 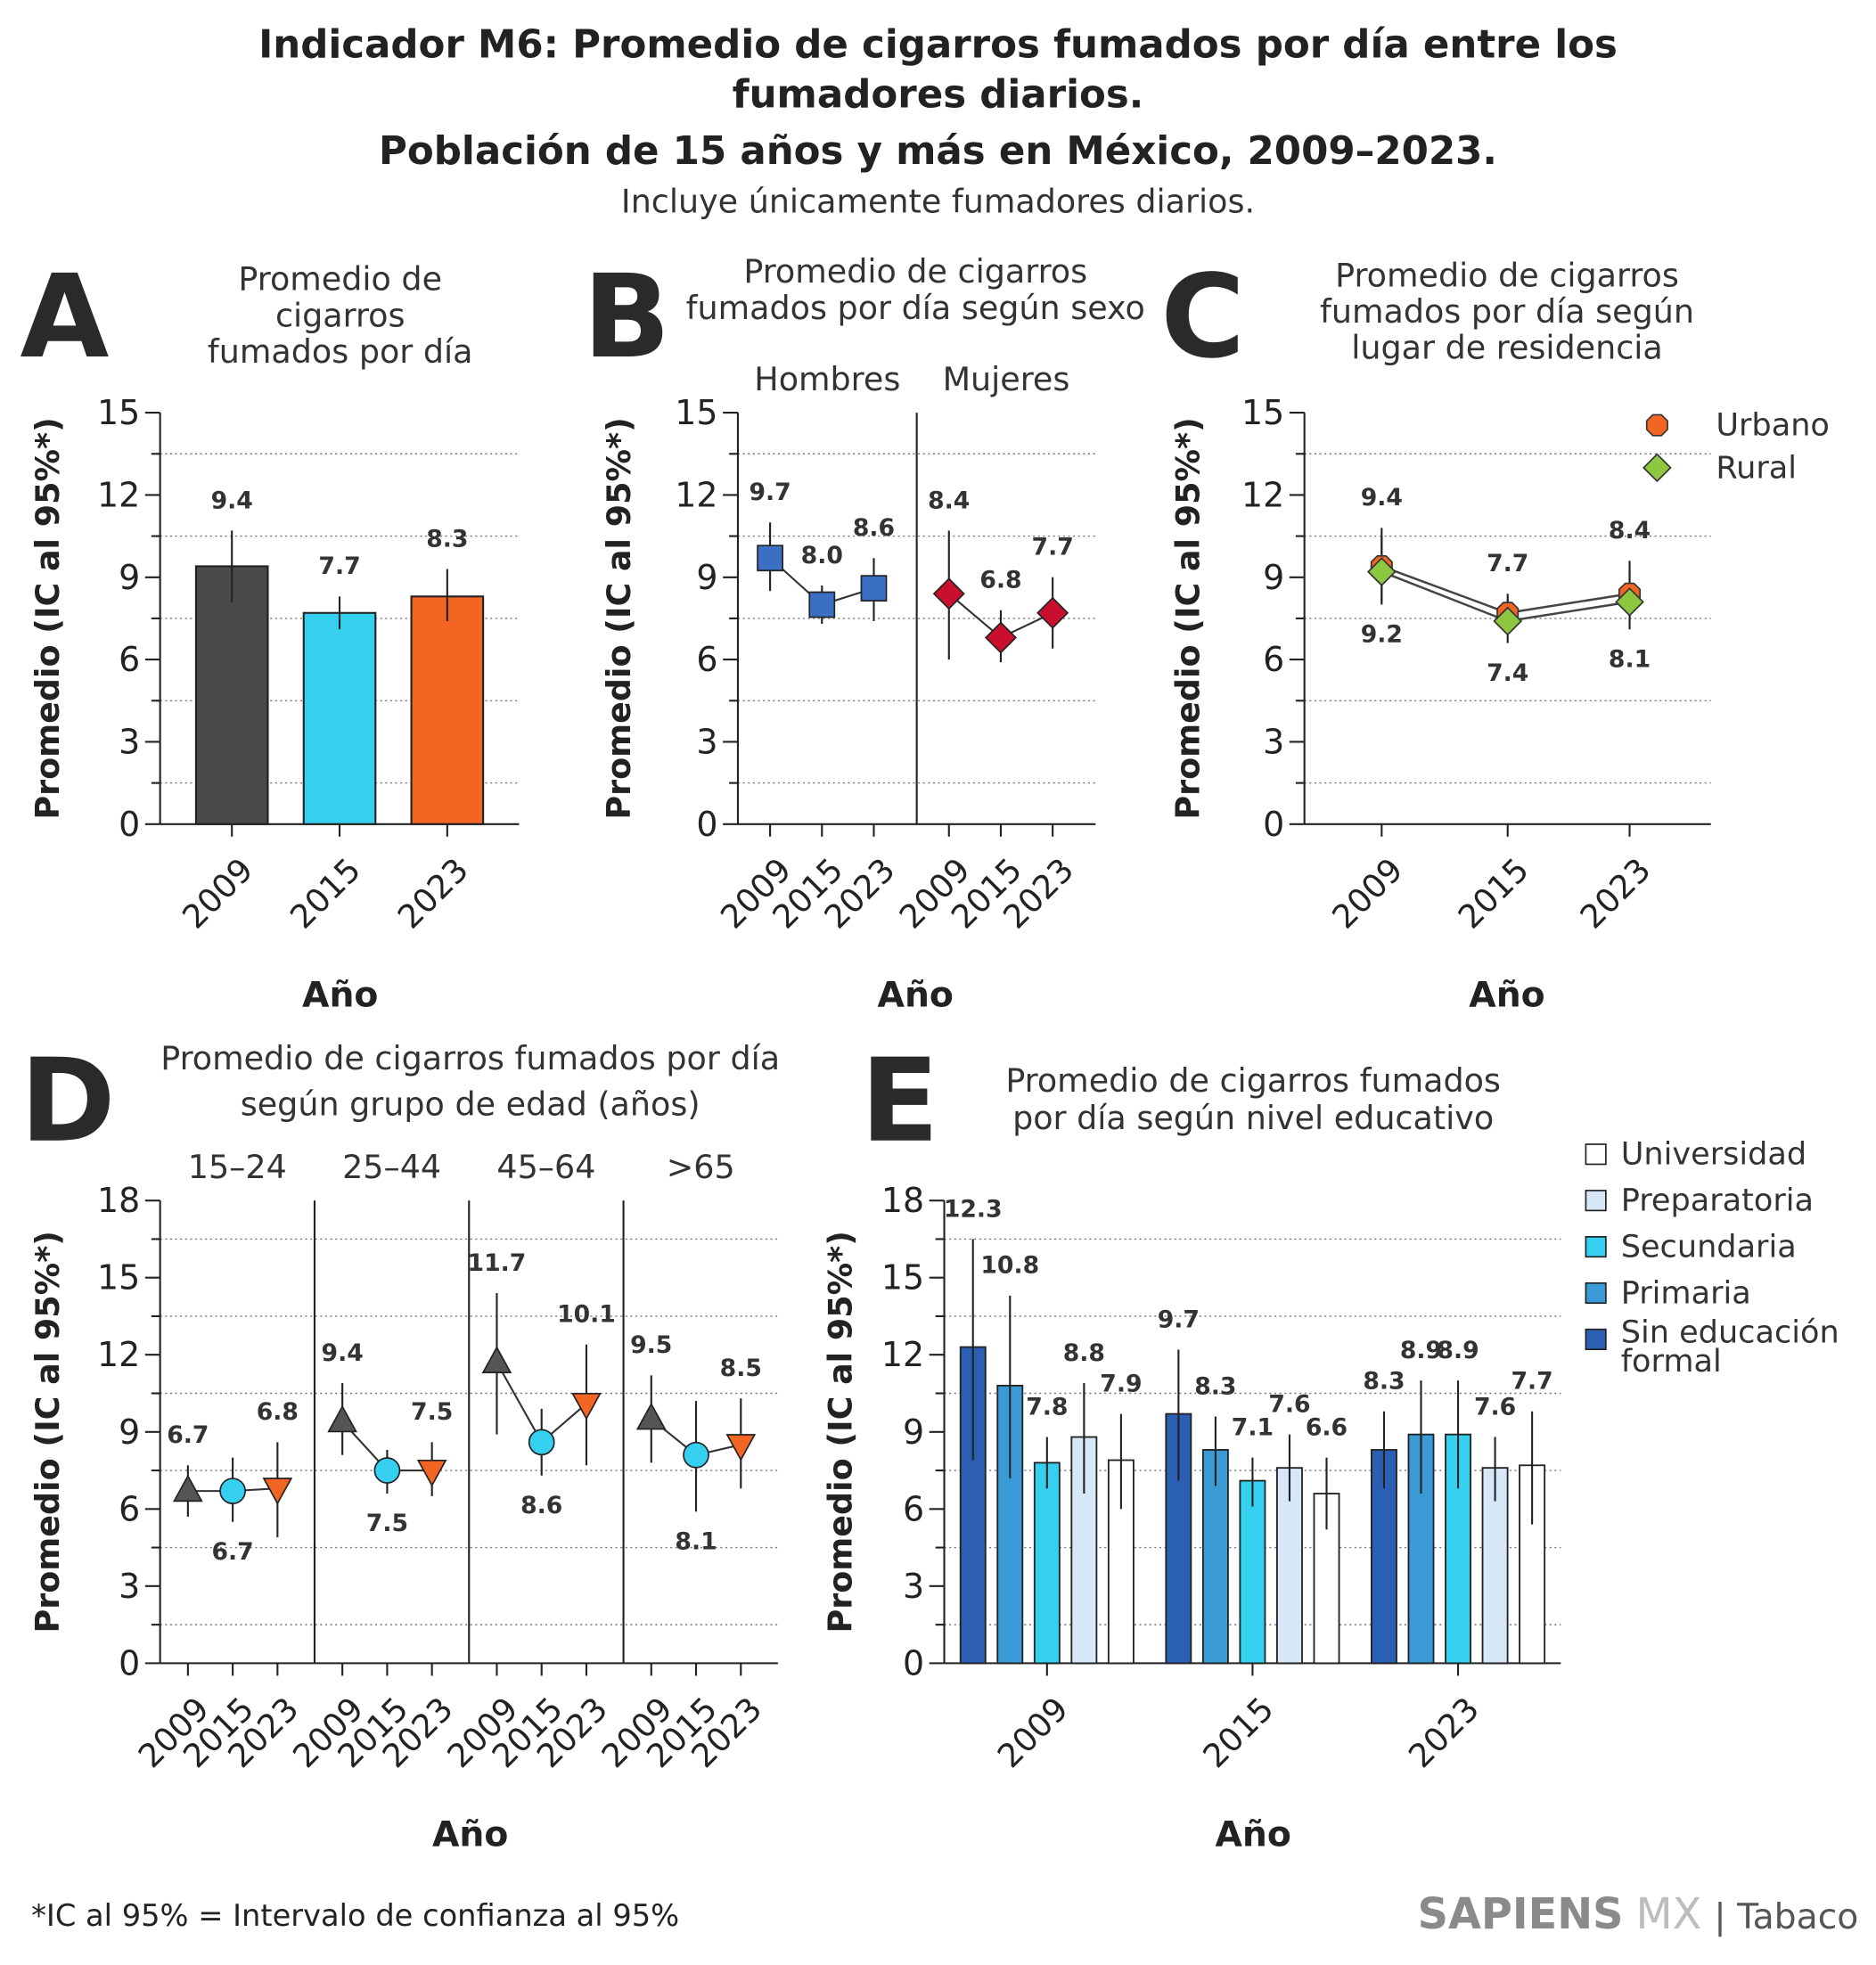 I want to click on legend-label: Primaria, so click(x=1686, y=1293).